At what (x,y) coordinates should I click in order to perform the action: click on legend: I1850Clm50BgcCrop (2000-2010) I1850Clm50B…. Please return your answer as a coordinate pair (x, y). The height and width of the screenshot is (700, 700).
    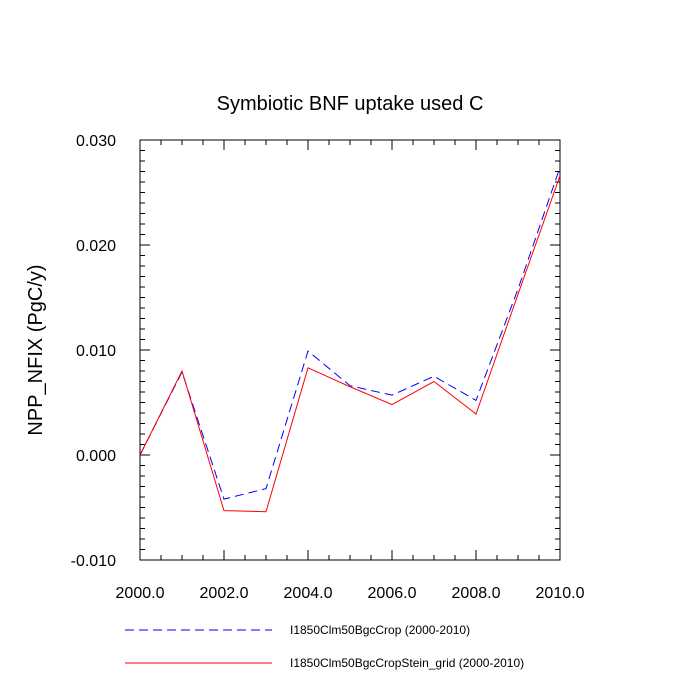
    Looking at the image, I should click on (324, 646).